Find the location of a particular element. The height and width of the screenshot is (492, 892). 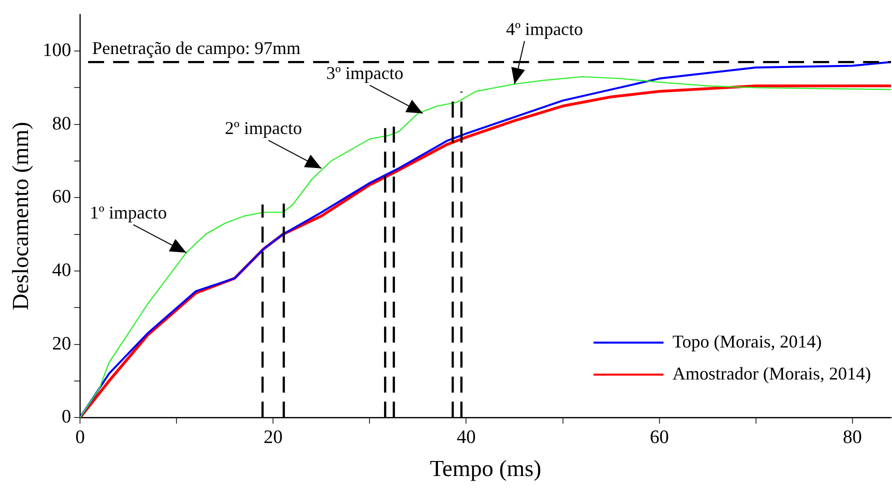

x-tick-label: 20 is located at coordinates (273, 437).